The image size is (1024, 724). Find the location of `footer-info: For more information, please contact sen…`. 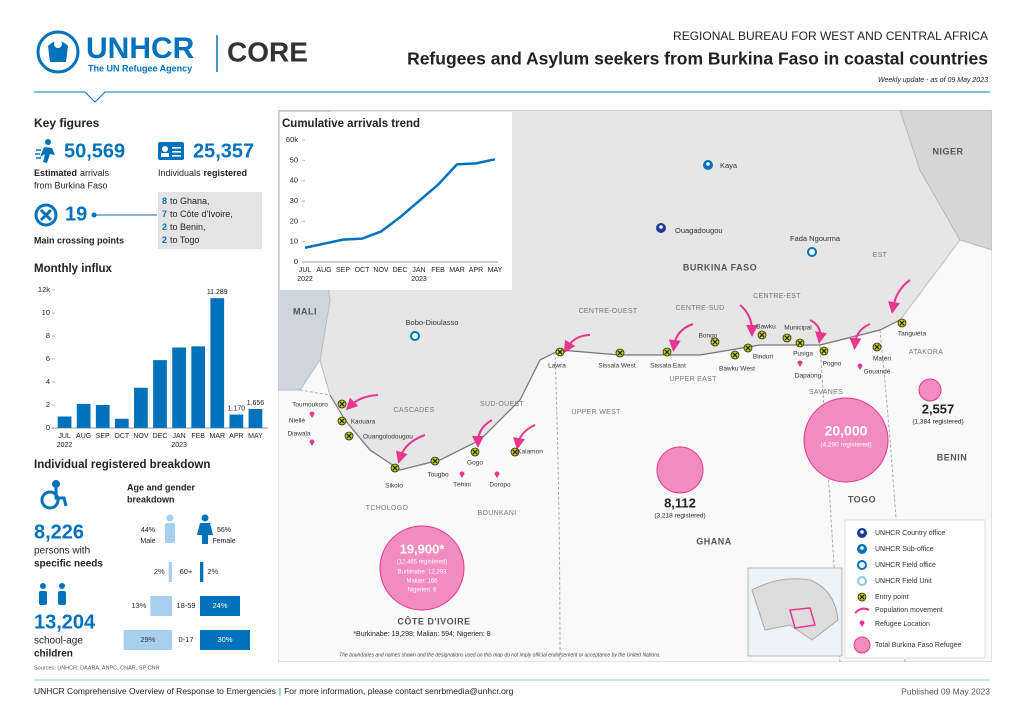

footer-info: For more information, please contact sen… is located at coordinates (399, 691).